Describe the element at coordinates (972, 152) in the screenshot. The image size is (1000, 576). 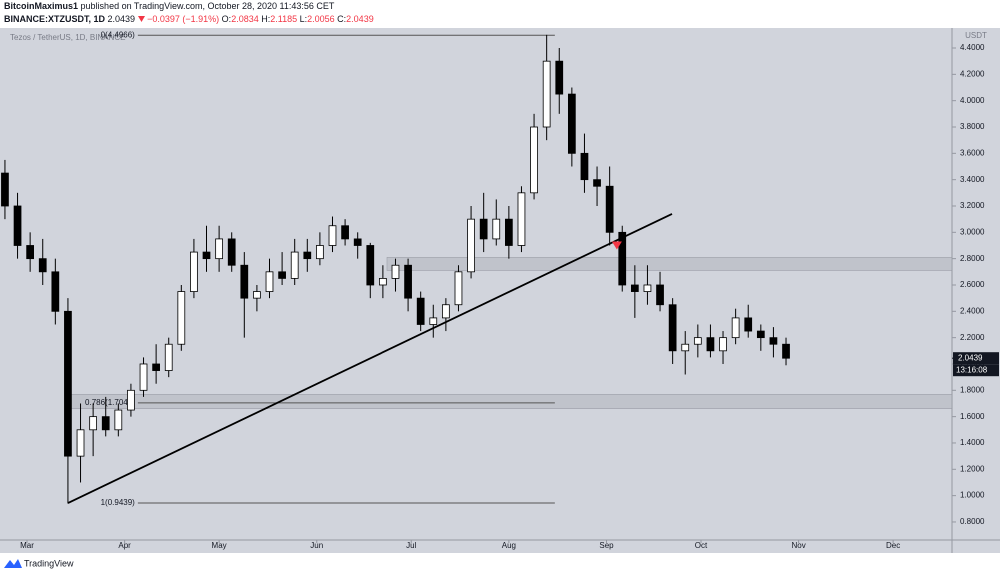
I see `y-tick-label: 3.6000` at that location.